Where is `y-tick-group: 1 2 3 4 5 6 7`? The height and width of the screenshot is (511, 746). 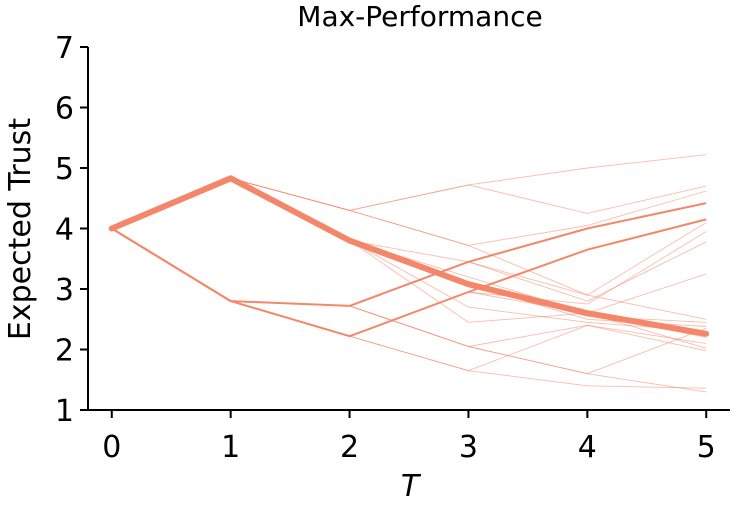 y-tick-group: 1 2 3 4 5 6 7 is located at coordinates (71, 230).